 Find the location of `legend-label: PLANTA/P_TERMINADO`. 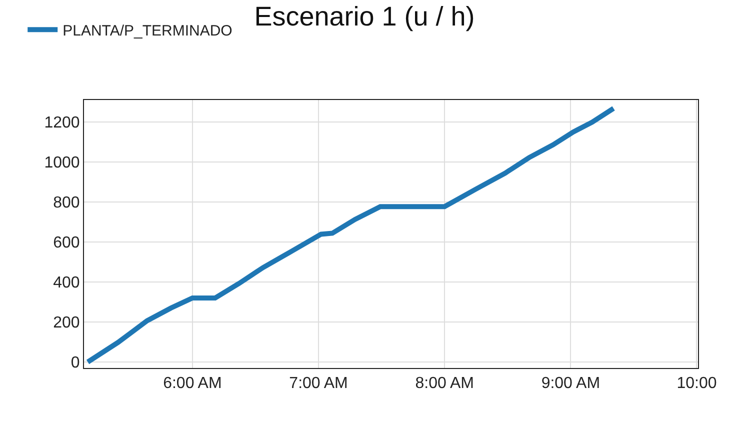

legend-label: PLANTA/P_TERMINADO is located at coordinates (147, 31).